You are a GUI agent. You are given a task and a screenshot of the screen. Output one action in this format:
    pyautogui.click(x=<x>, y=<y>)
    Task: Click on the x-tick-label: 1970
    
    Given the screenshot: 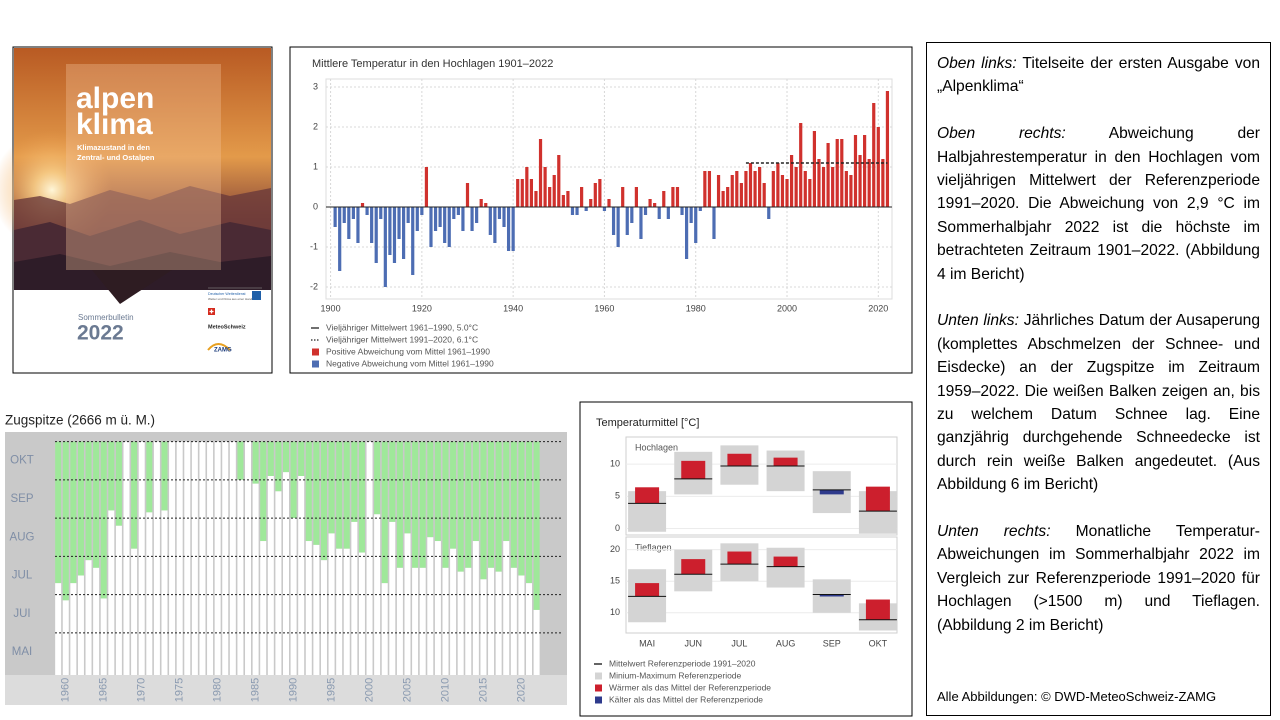 What is the action you would take?
    pyautogui.click(x=142, y=690)
    